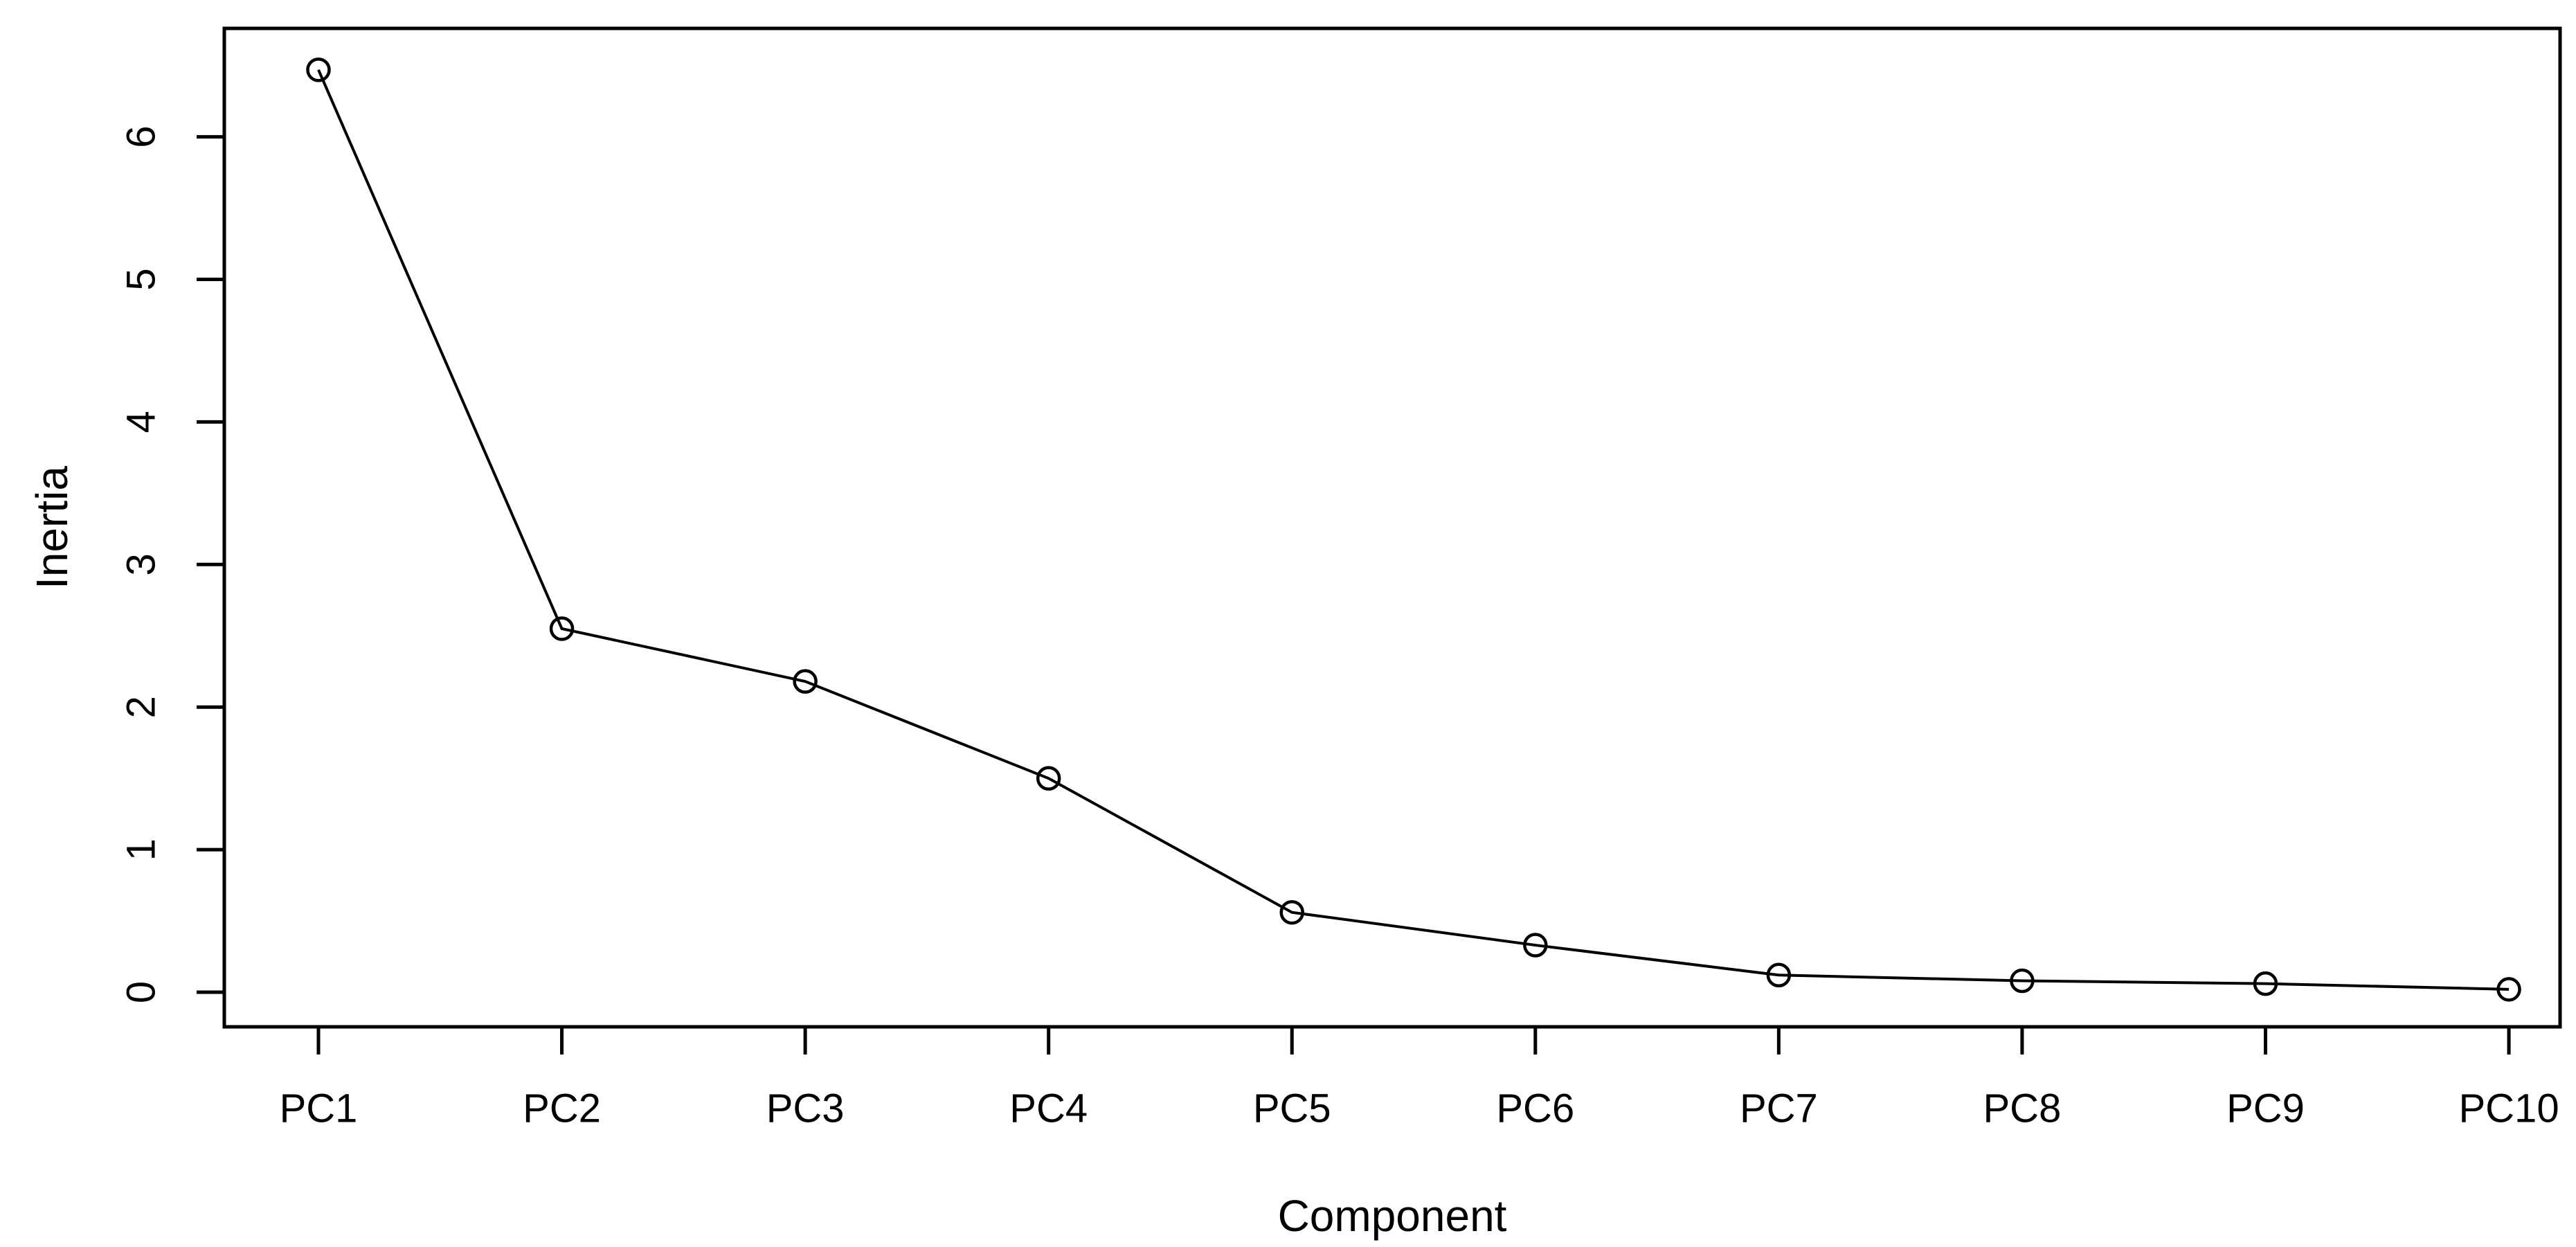 The height and width of the screenshot is (1247, 2576). I want to click on y-tick-label: 5, so click(141, 279).